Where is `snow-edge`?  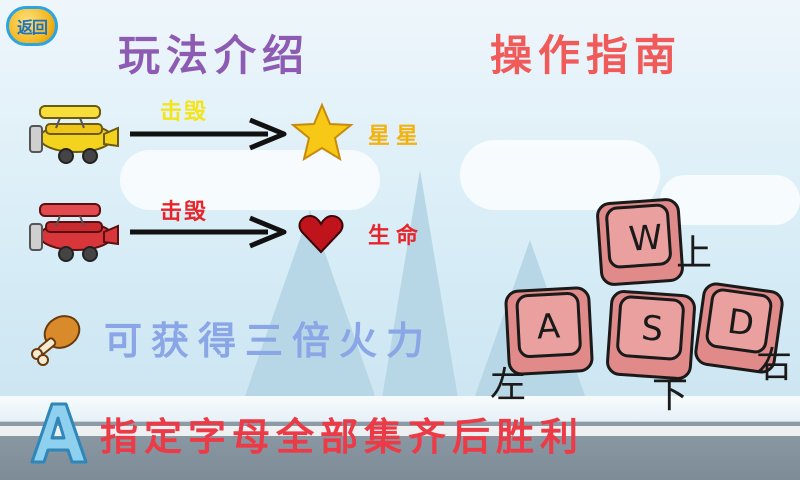
snow-edge is located at coordinates (400, 431).